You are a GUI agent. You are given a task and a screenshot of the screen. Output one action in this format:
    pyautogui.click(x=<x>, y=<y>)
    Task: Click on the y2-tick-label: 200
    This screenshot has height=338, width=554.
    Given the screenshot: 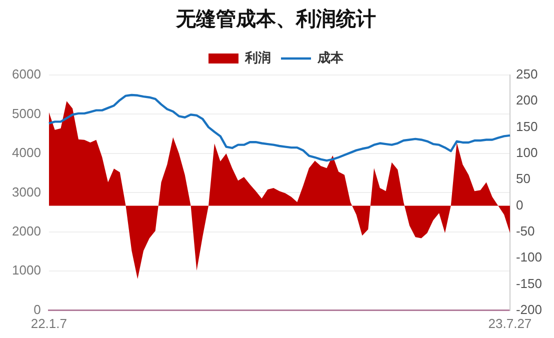 What is the action you would take?
    pyautogui.click(x=527, y=100)
    